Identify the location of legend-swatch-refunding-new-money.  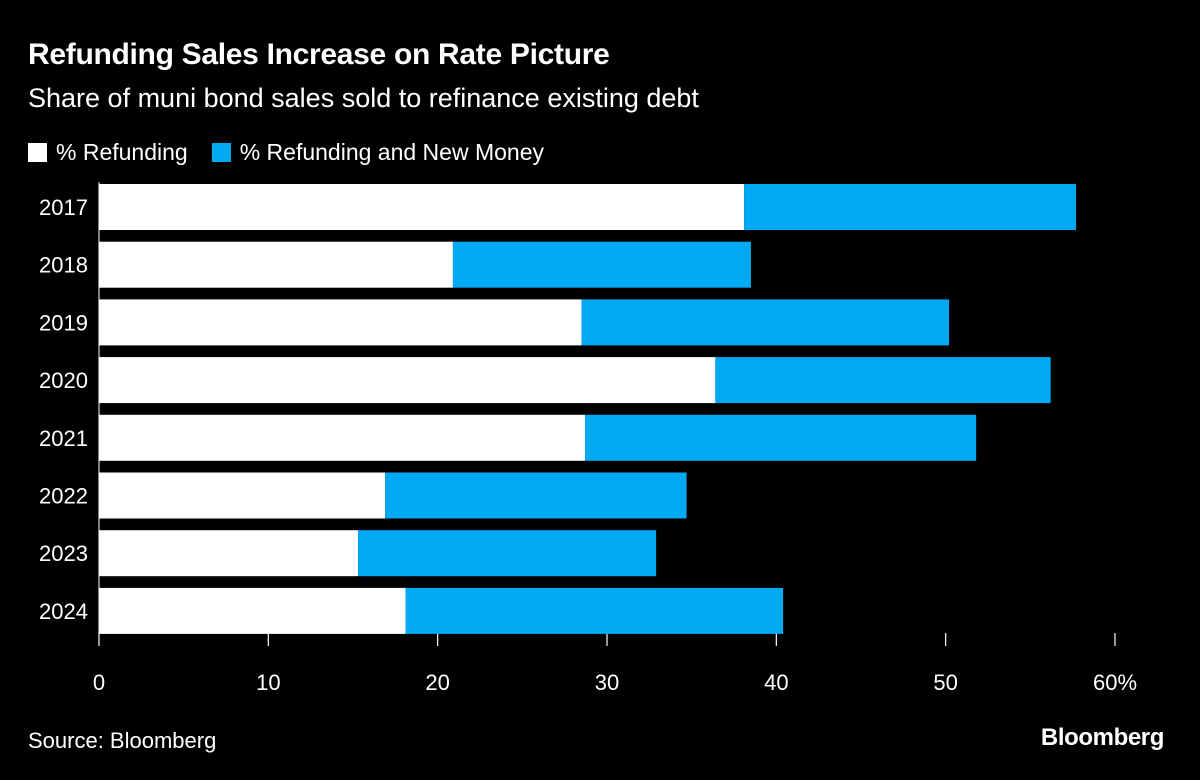
(221, 152).